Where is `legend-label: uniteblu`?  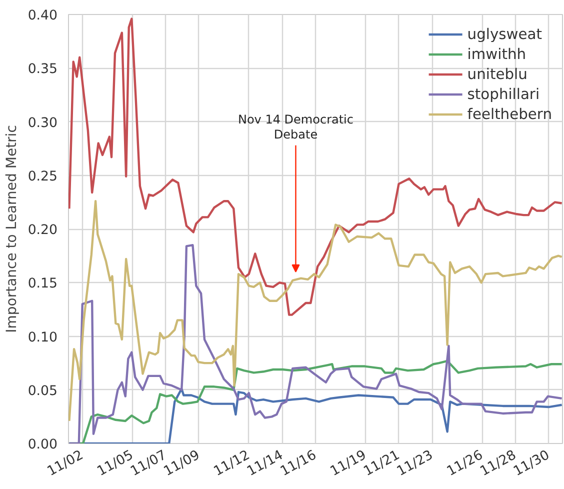 legend-label: uniteblu is located at coordinates (497, 74).